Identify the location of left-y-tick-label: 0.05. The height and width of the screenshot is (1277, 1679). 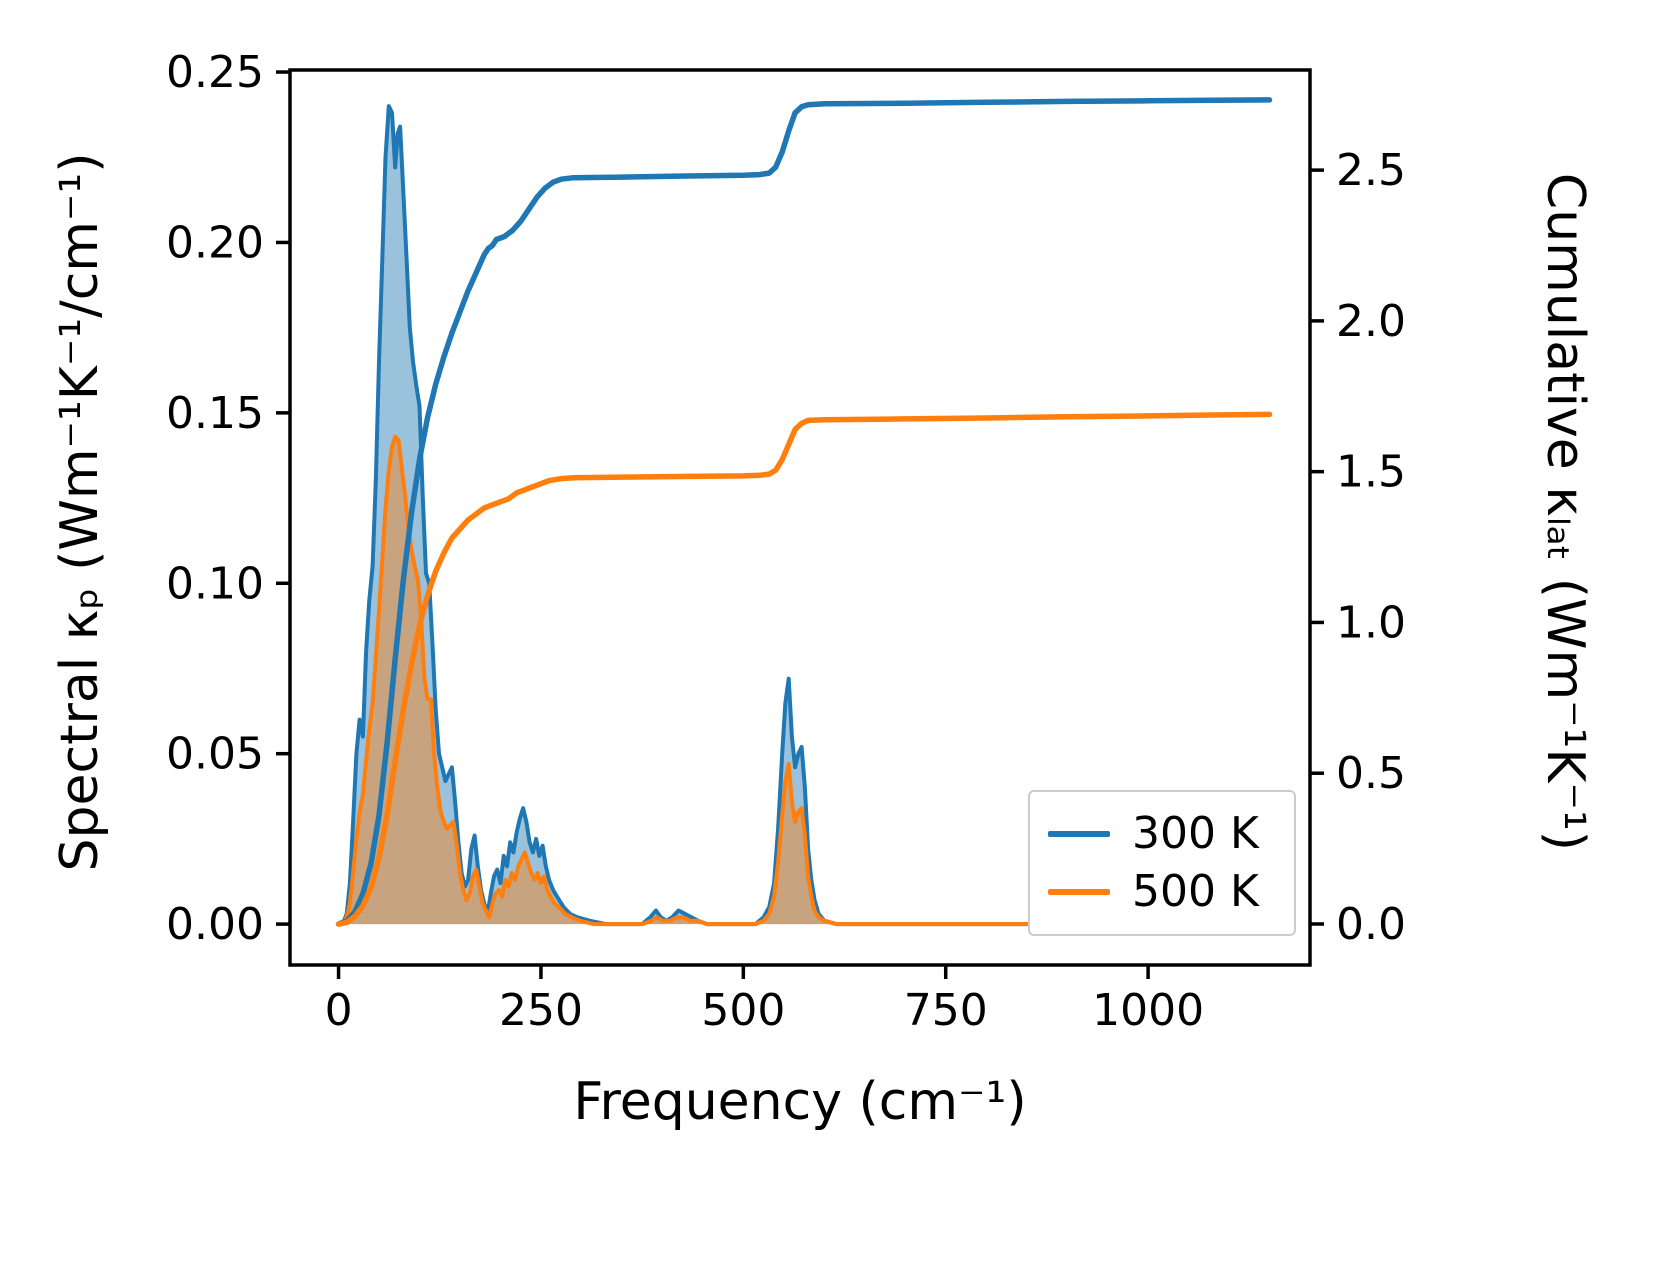
(215, 754).